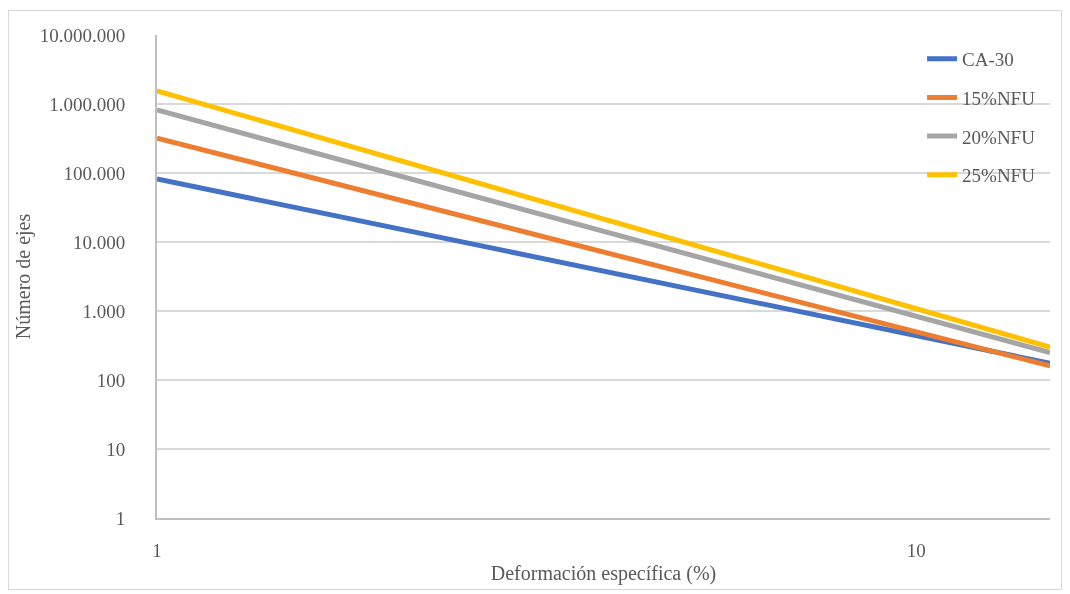 This screenshot has width=1070, height=594. What do you see at coordinates (120, 518) in the screenshot?
I see `y-tick-label: 1` at bounding box center [120, 518].